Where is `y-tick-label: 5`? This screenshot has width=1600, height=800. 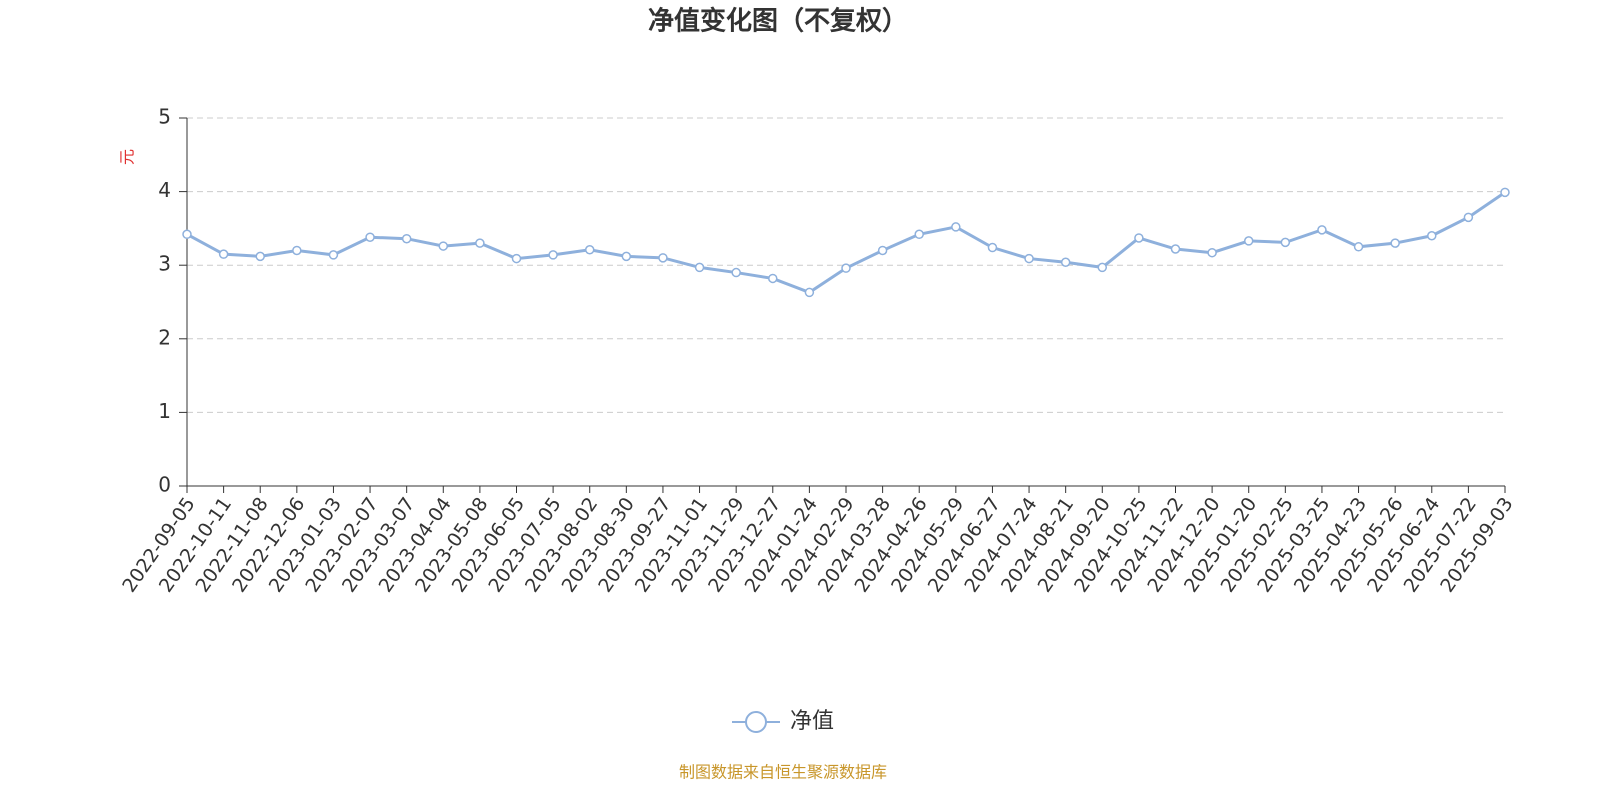
y-tick-label: 5 is located at coordinates (164, 117).